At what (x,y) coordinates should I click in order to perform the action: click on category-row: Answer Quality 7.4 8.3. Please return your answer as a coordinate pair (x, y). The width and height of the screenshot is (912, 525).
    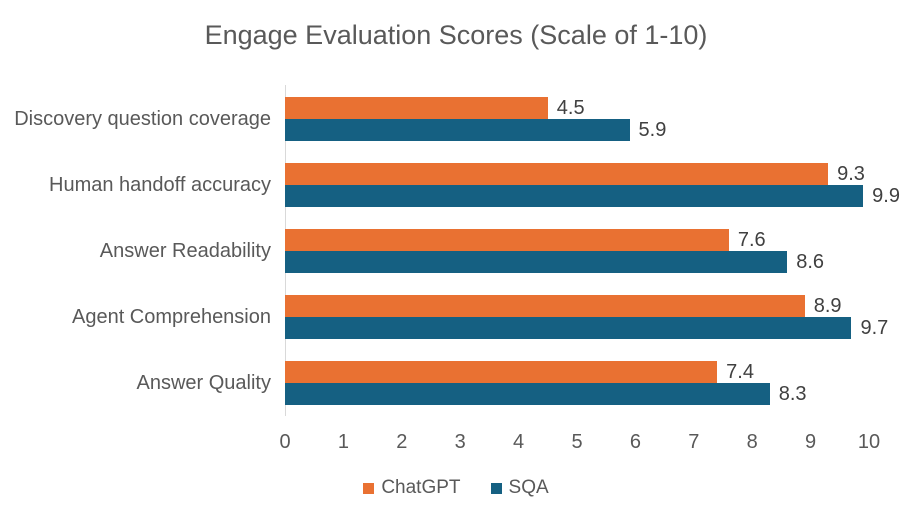
    Looking at the image, I should click on (434, 383).